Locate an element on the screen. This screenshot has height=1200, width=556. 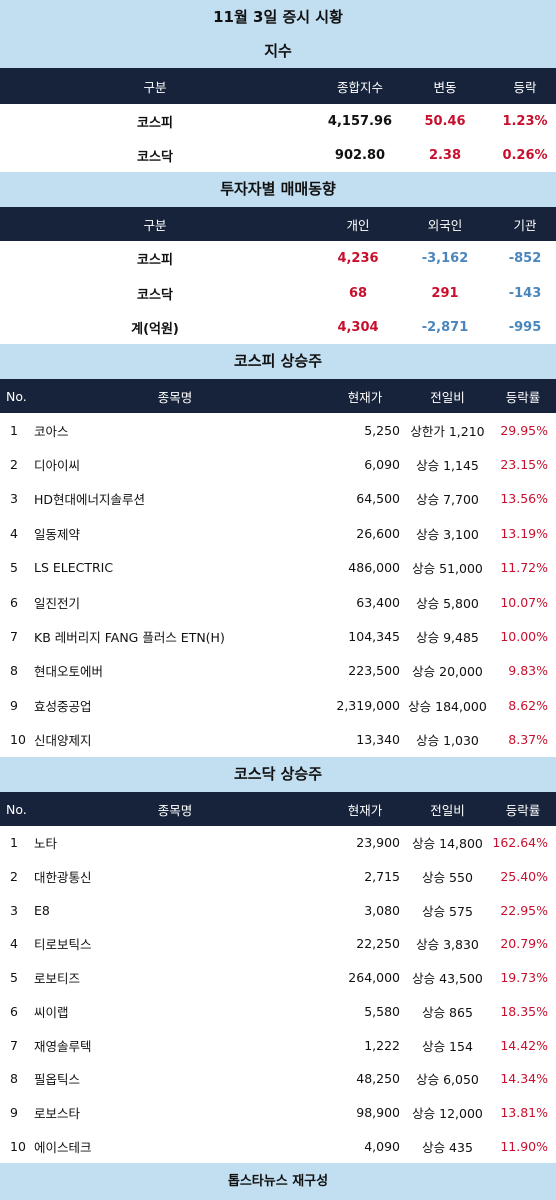
stock-row: 10 에이스테크 4,090 상승 435 11.90% is located at coordinates (278, 1146).